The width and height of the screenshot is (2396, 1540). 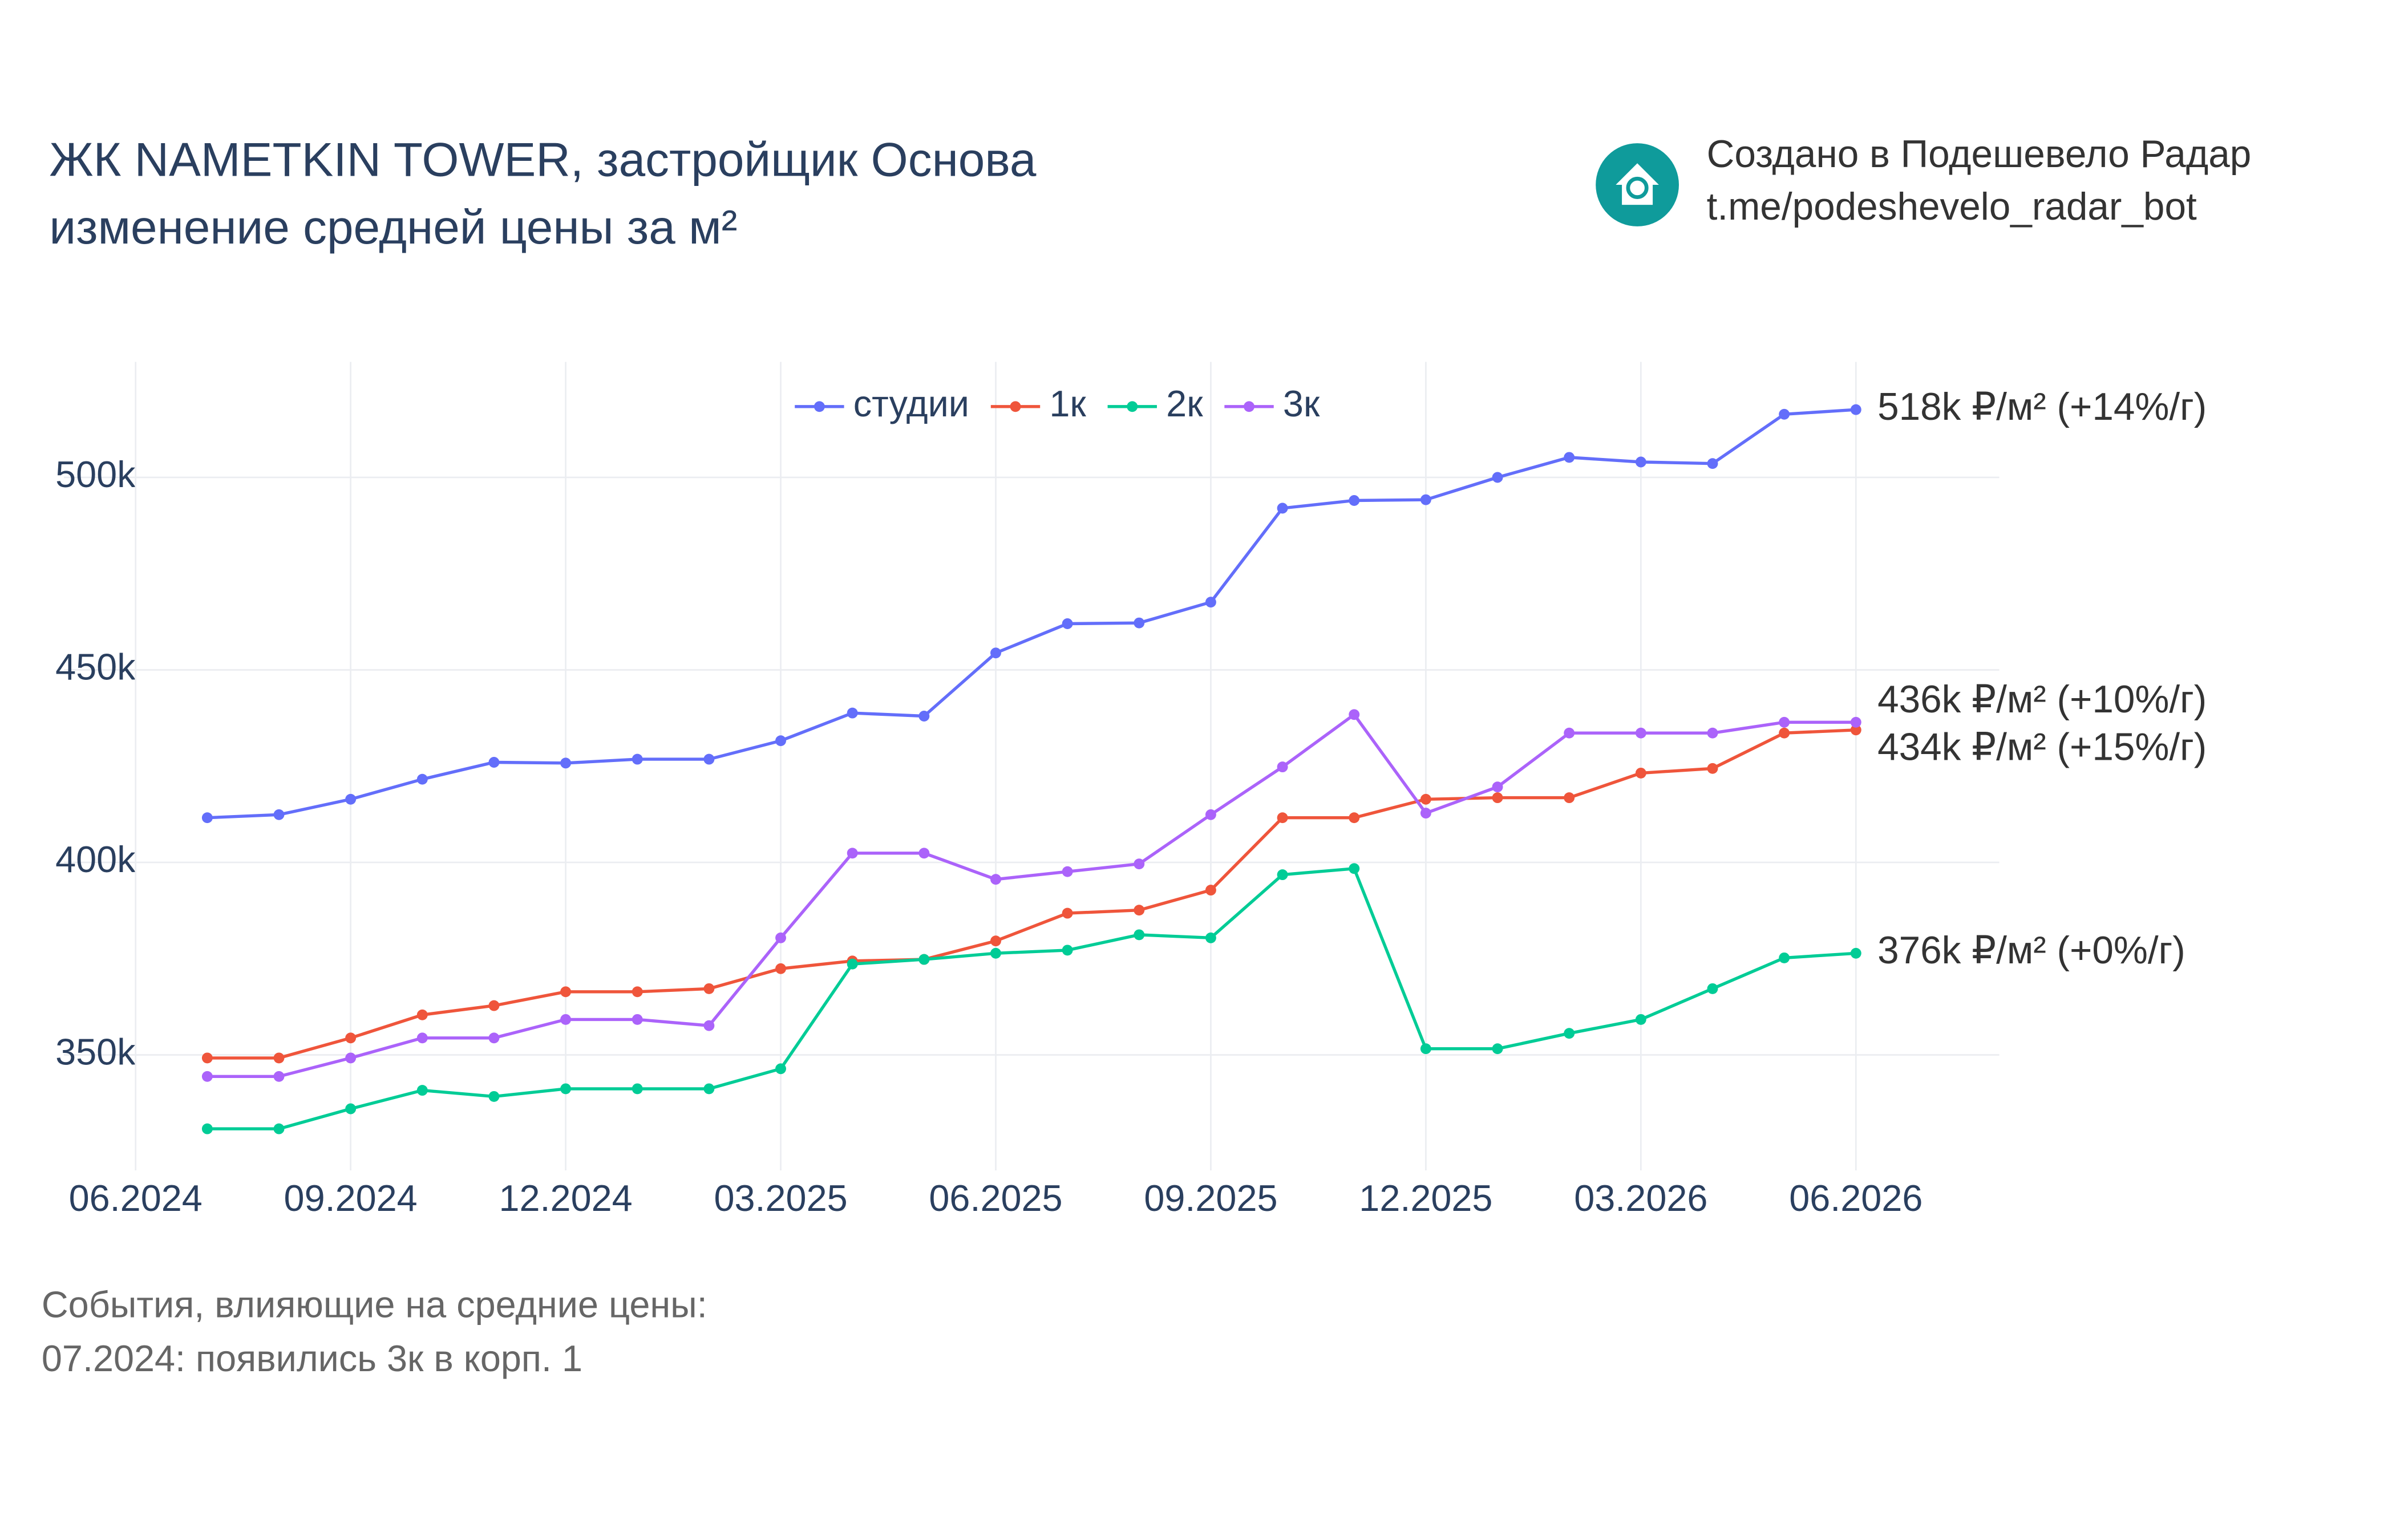 I want to click on x-tick-label: 12.2024, so click(x=566, y=1198).